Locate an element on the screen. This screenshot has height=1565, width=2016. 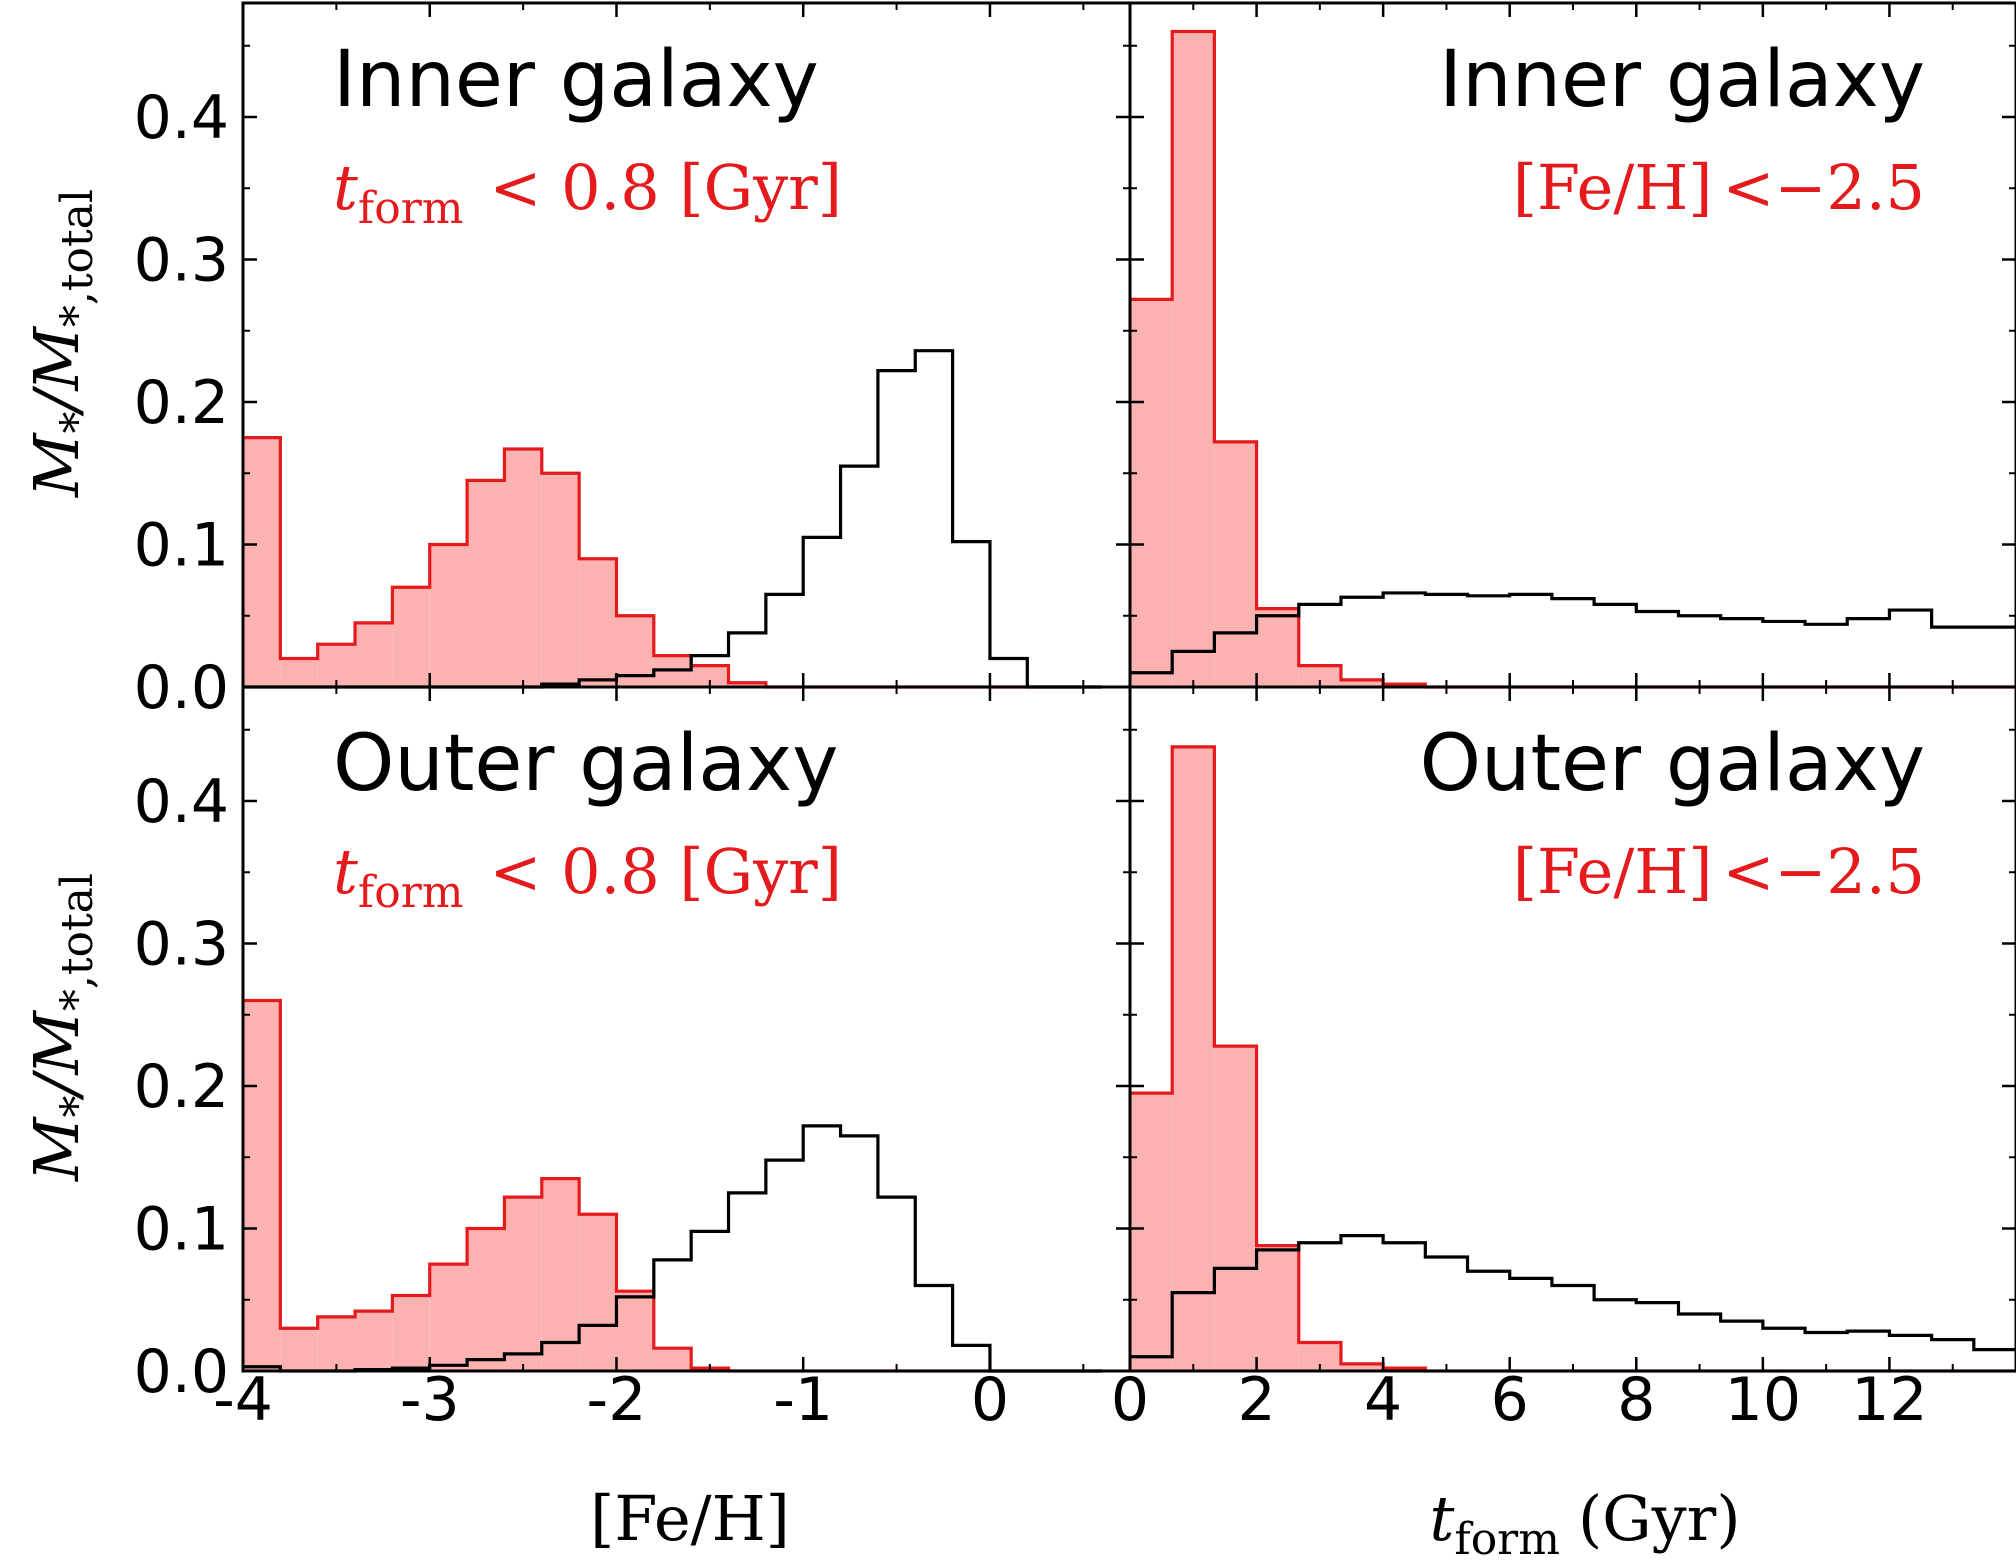
x-tick-label: 4 is located at coordinates (1383, 1400).